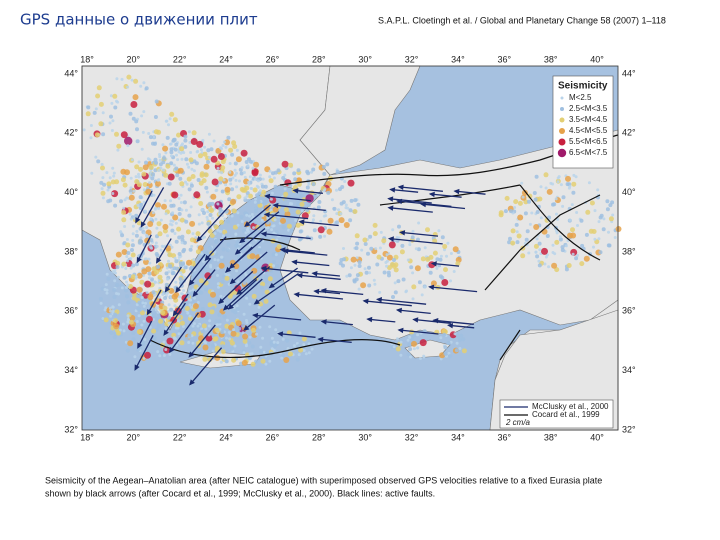  I want to click on lon-label: 32°, so click(412, 59).